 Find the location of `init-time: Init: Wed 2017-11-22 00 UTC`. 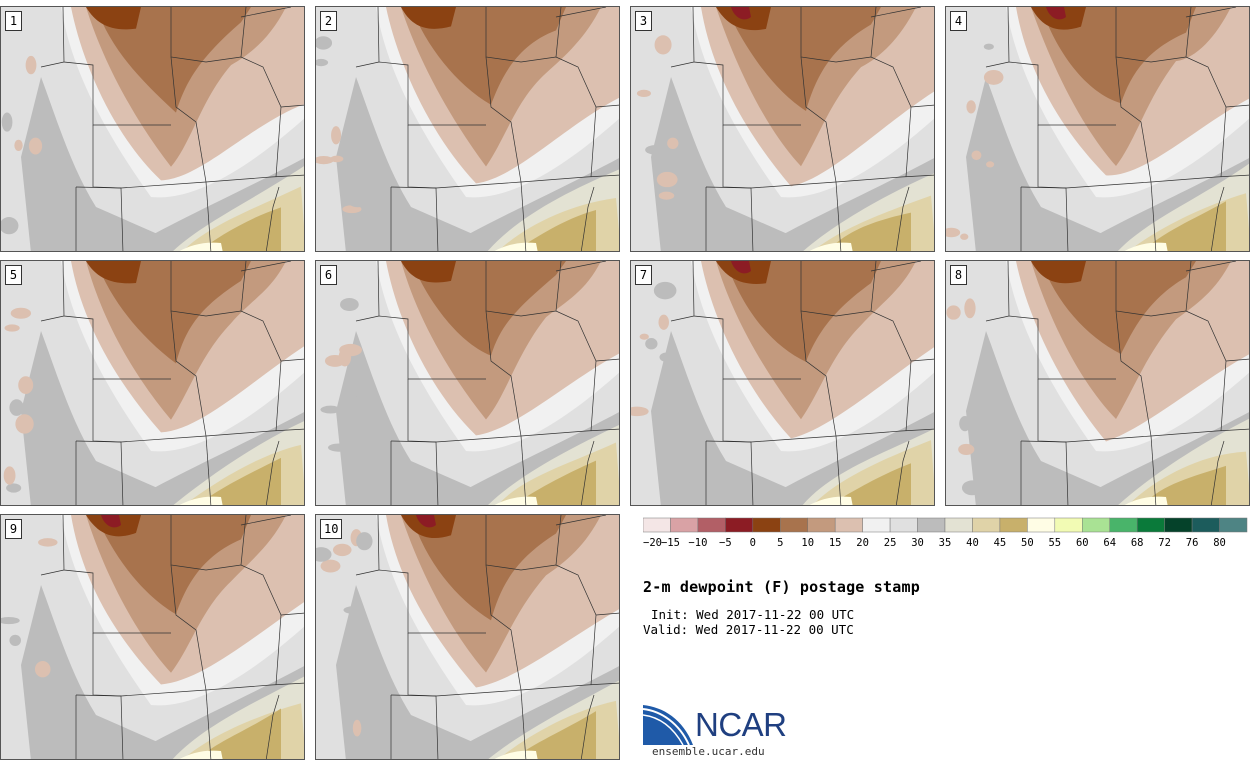

init-time: Init: Wed 2017-11-22 00 UTC is located at coordinates (753, 614).